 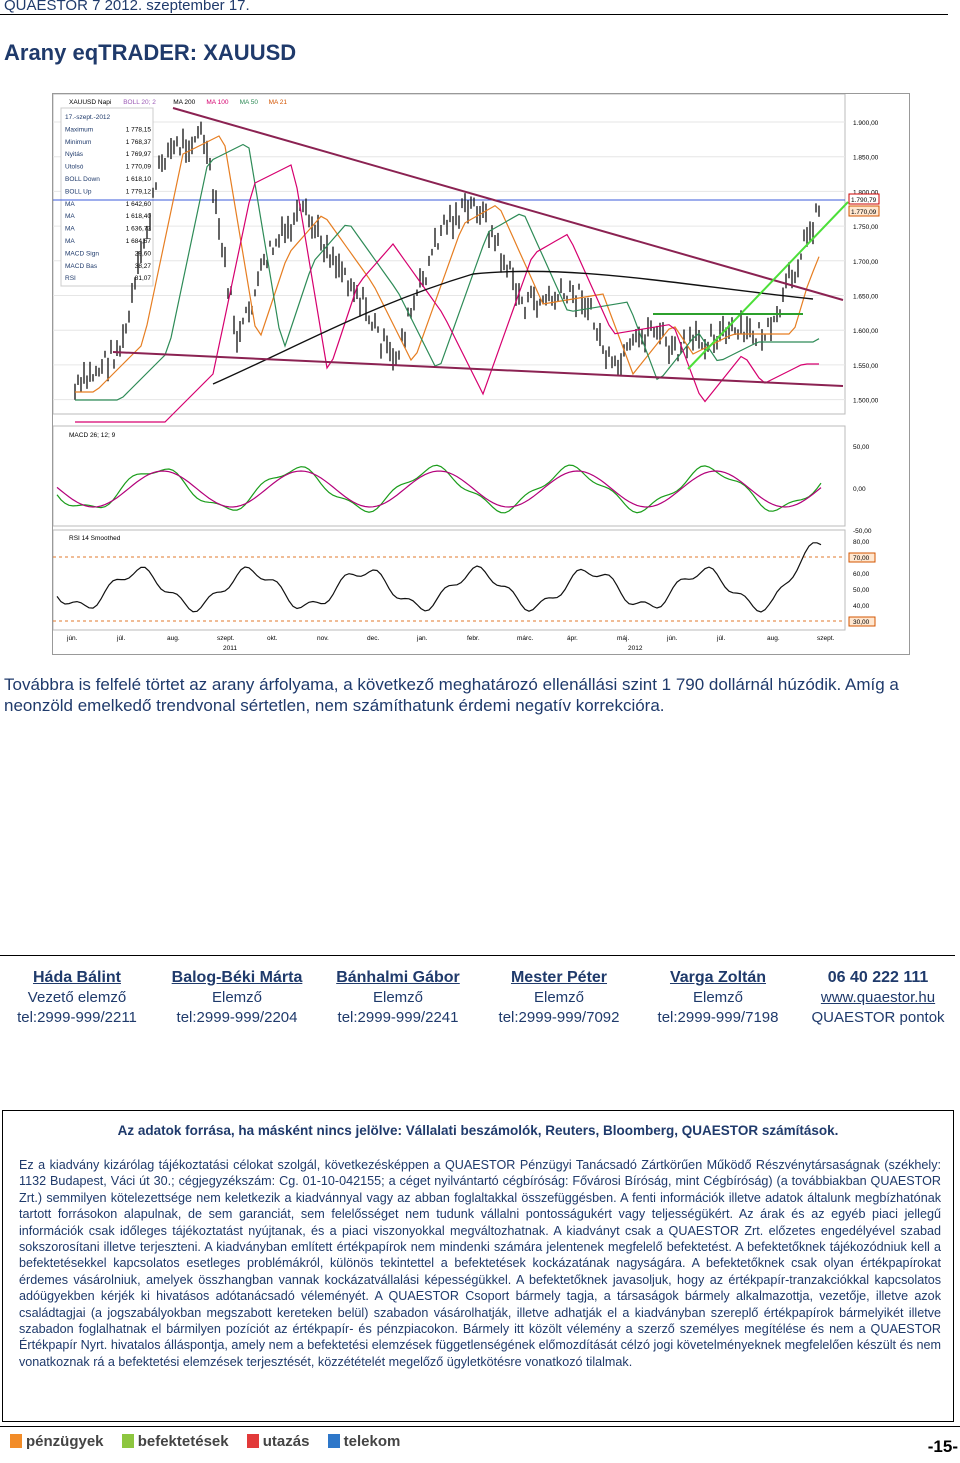 What do you see at coordinates (864, 199) in the screenshot?
I see `price-flag` at bounding box center [864, 199].